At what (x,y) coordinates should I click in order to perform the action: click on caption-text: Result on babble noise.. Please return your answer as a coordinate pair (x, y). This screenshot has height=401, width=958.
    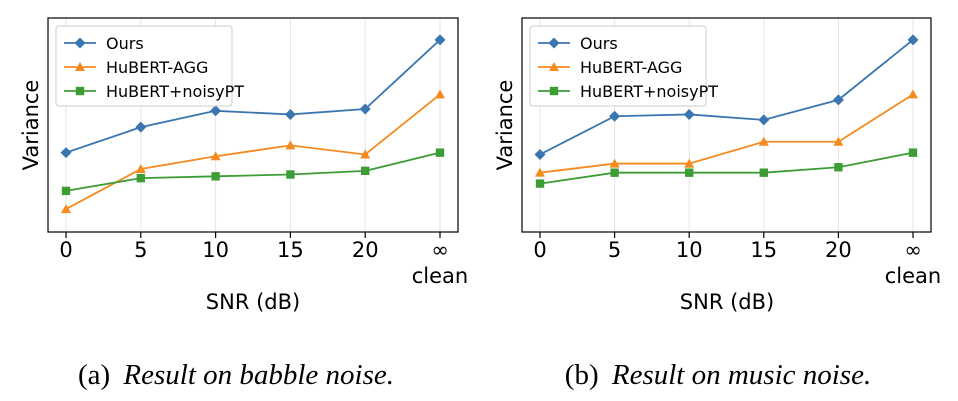
    Looking at the image, I should click on (258, 375).